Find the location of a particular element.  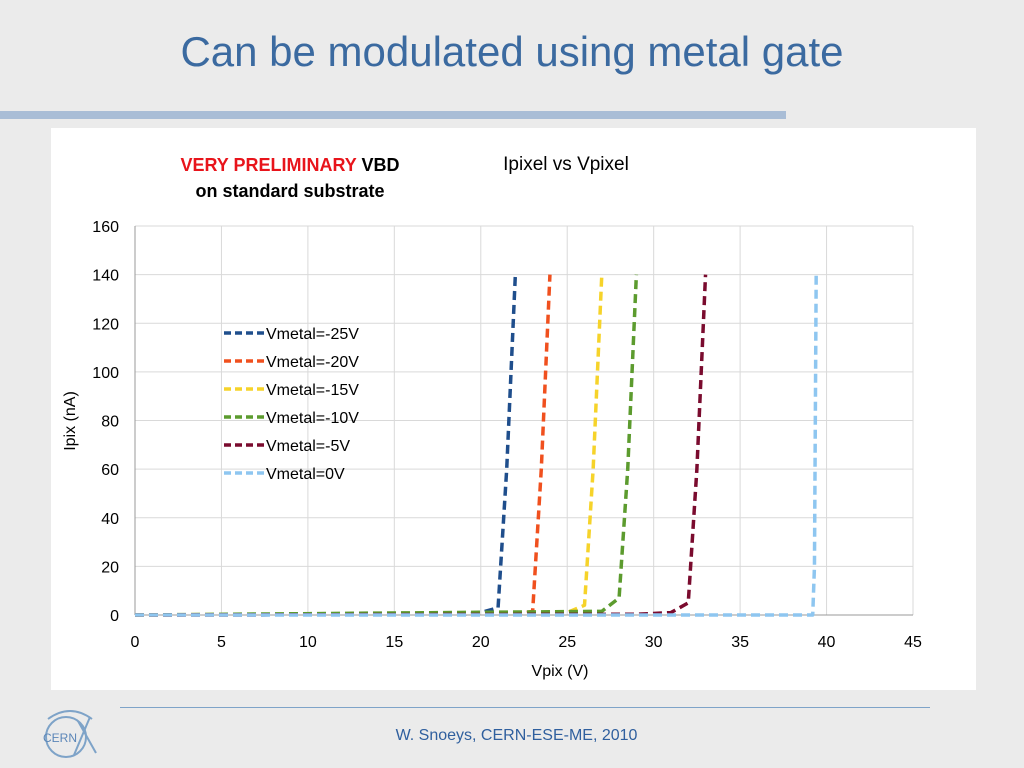

y-tick-label: 140 is located at coordinates (105, 276).